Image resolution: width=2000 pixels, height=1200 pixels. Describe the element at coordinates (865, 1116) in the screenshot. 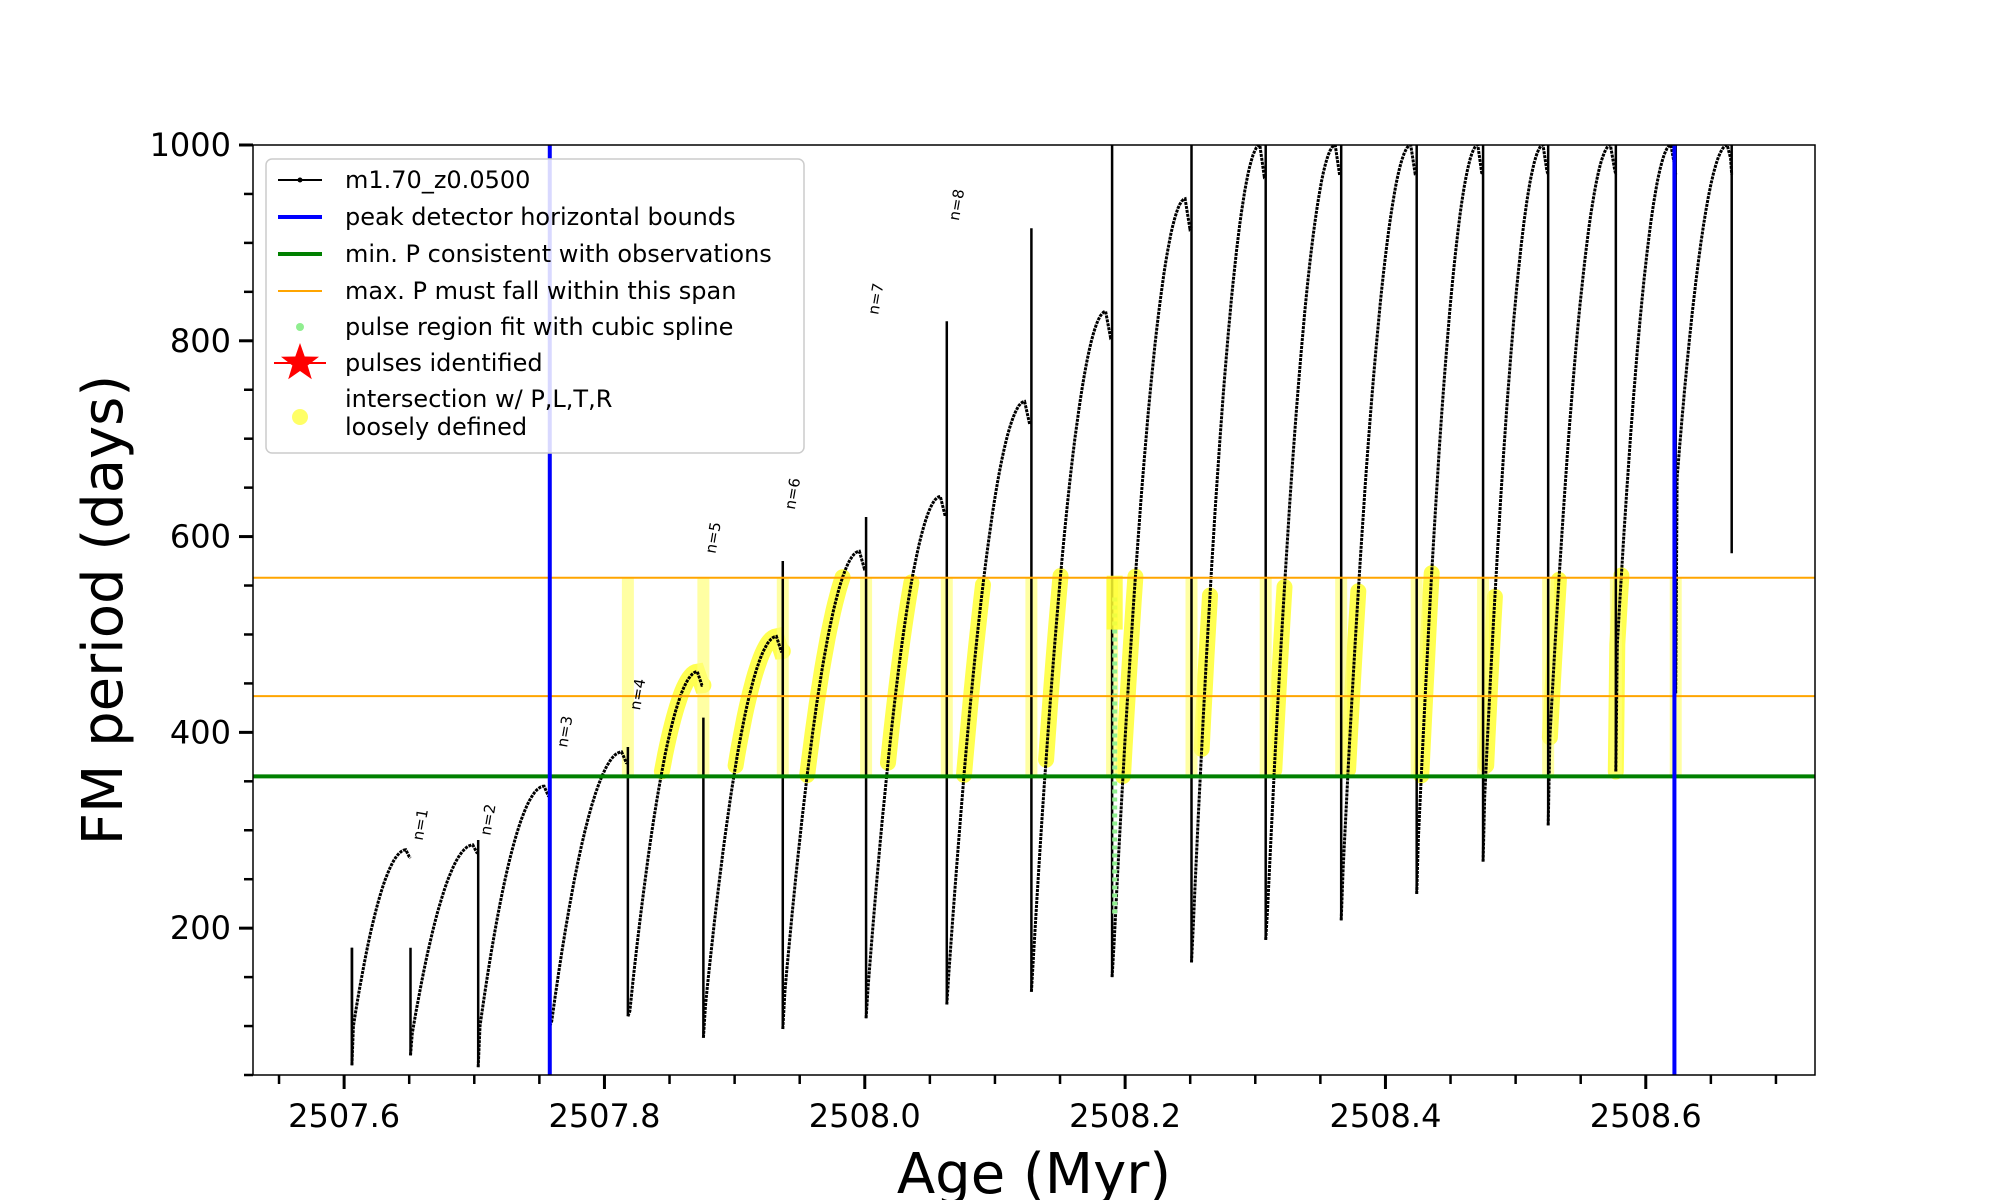

I see `x-tick-label: 2508.0` at that location.